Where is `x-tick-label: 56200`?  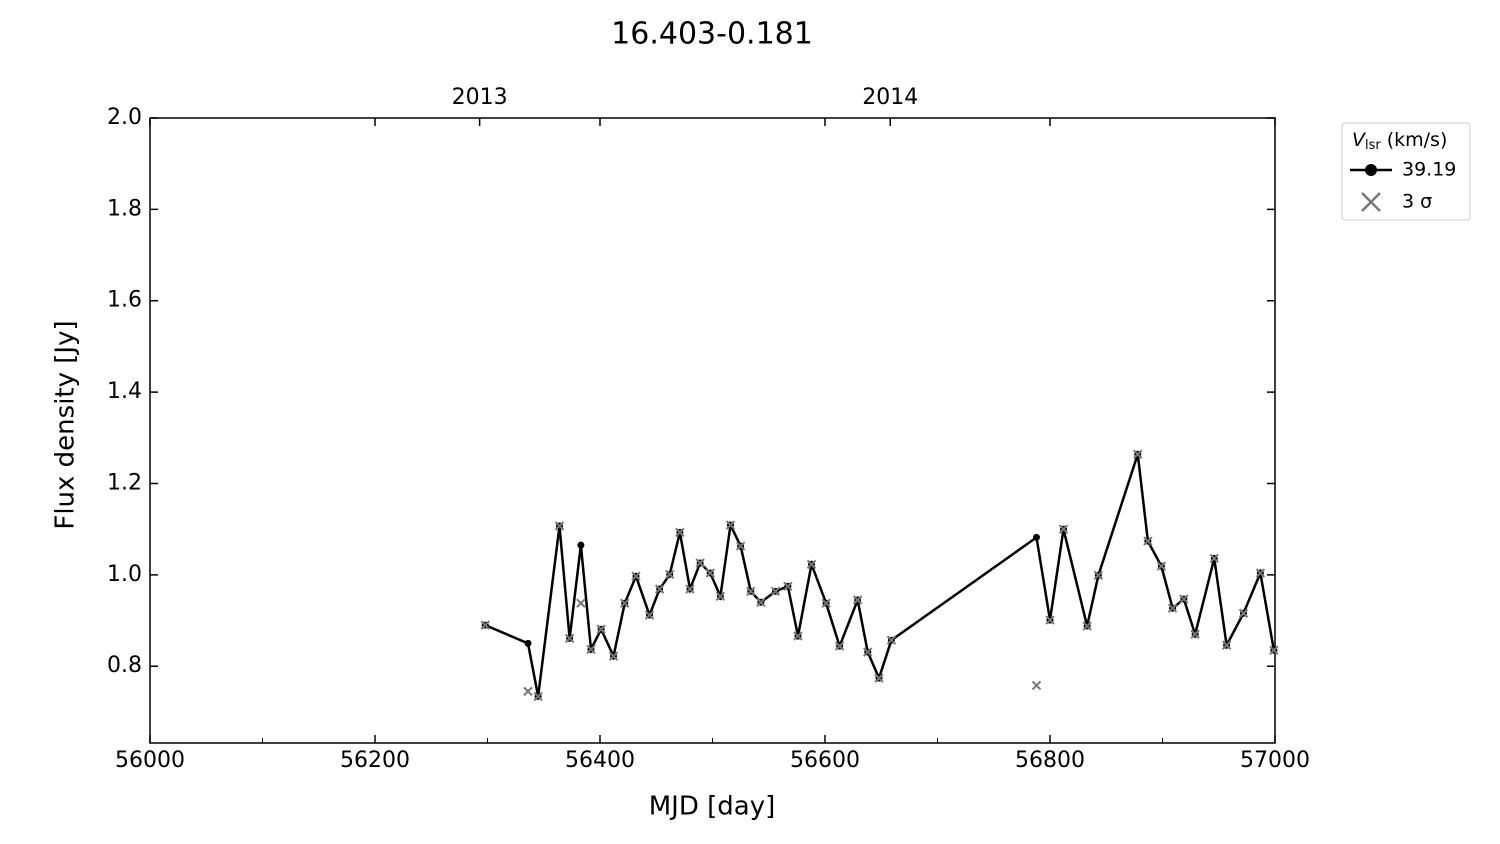 x-tick-label: 56200 is located at coordinates (375, 760).